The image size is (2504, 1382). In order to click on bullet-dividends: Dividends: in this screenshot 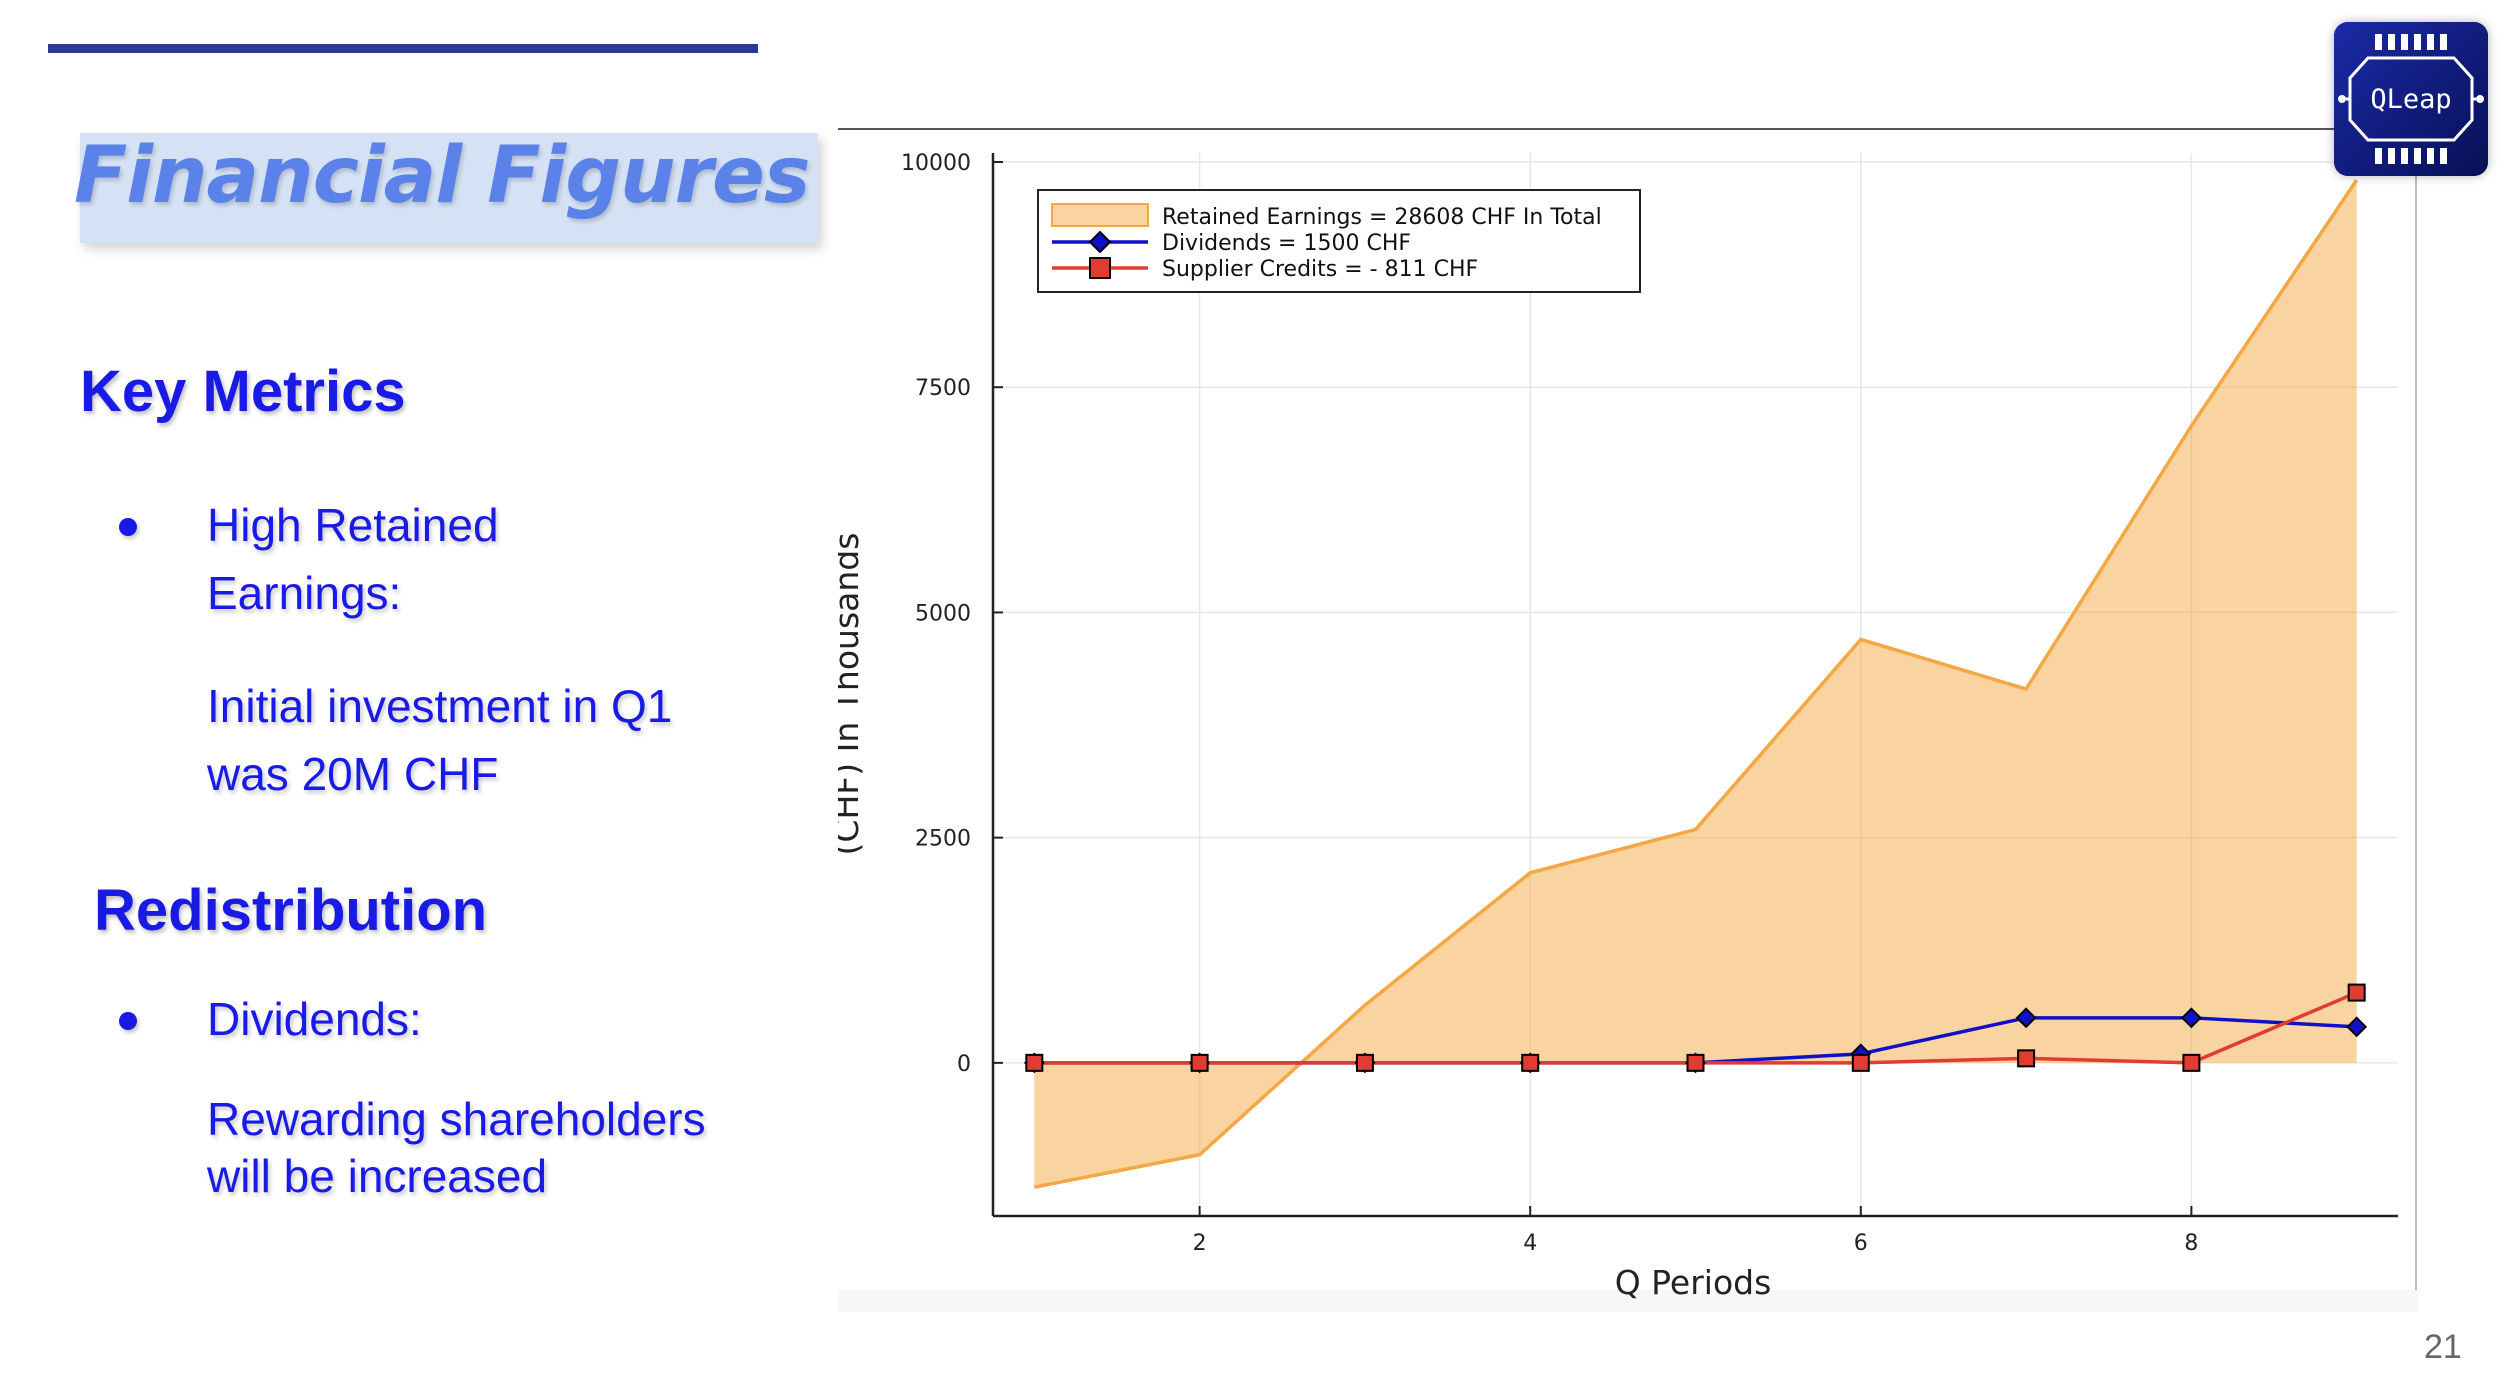, I will do `click(314, 1019)`.